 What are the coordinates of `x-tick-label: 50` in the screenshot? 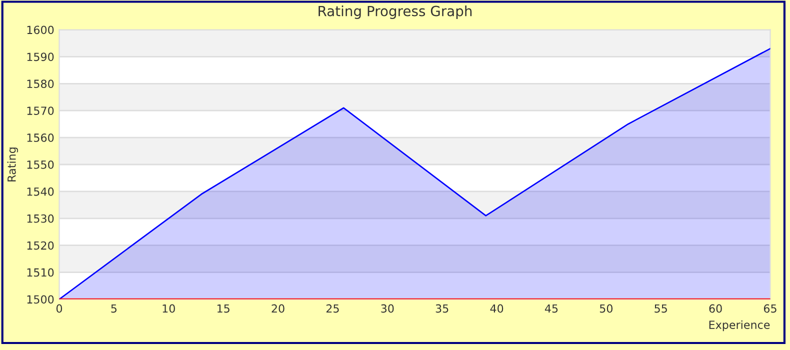 It's located at (606, 308).